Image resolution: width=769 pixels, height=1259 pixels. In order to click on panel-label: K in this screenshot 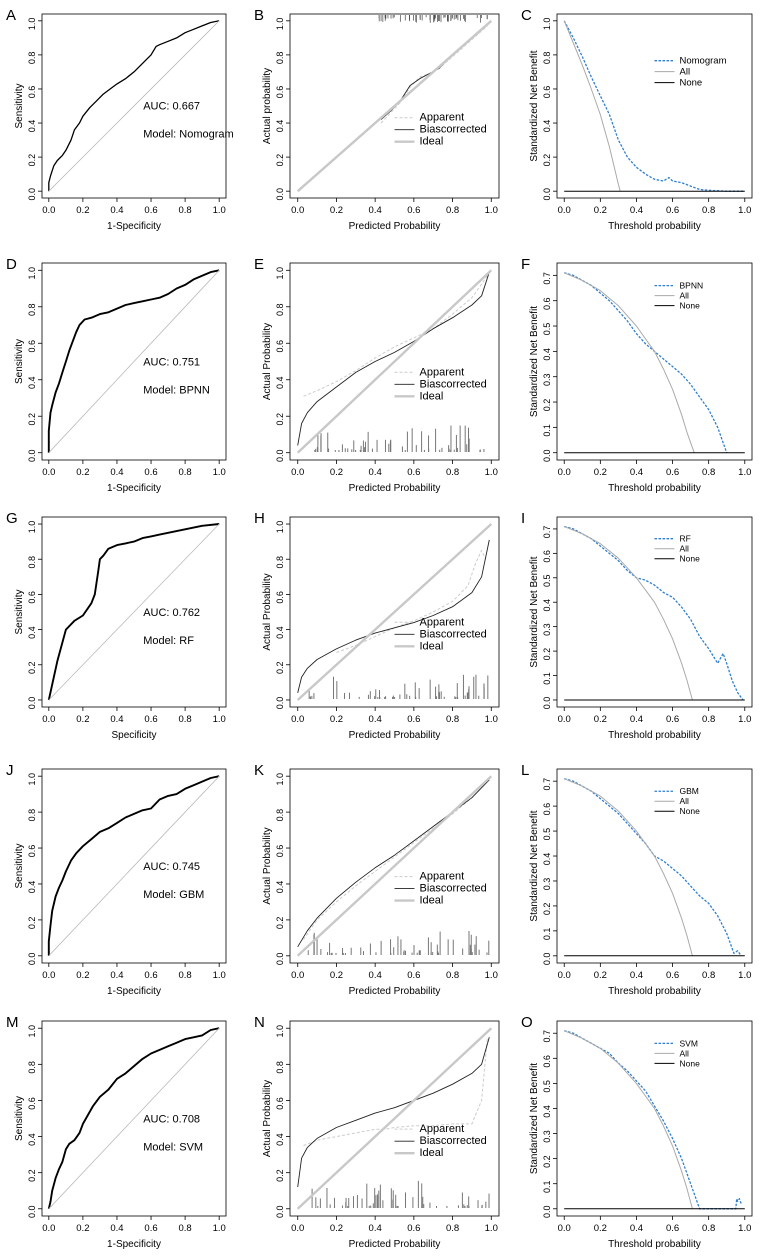, I will do `click(259, 770)`.